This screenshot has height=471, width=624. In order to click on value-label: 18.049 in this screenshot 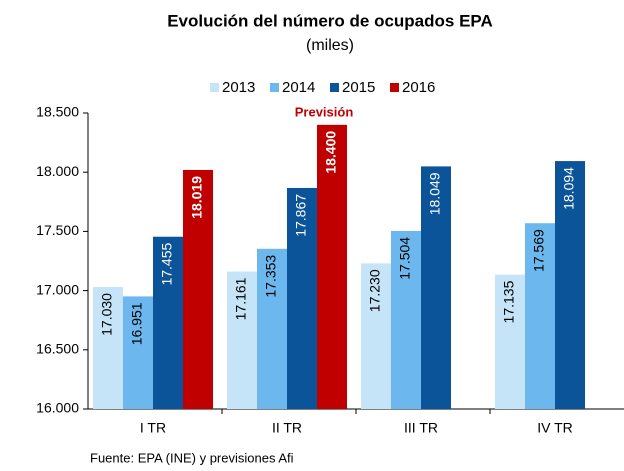, I will do `click(435, 193)`.